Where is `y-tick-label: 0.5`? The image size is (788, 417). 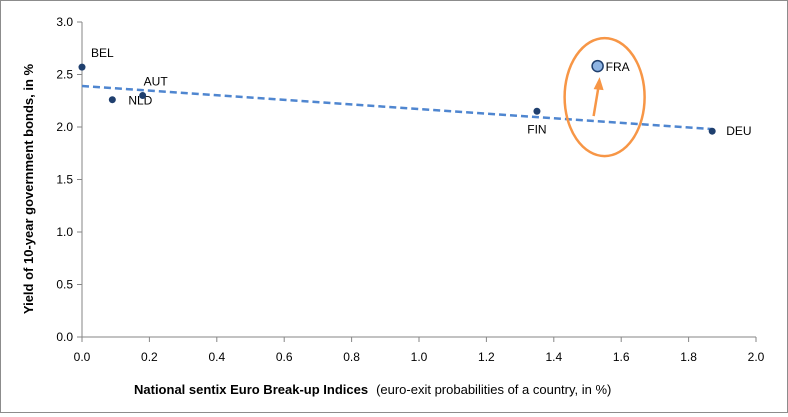 y-tick-label: 0.5 is located at coordinates (64, 285).